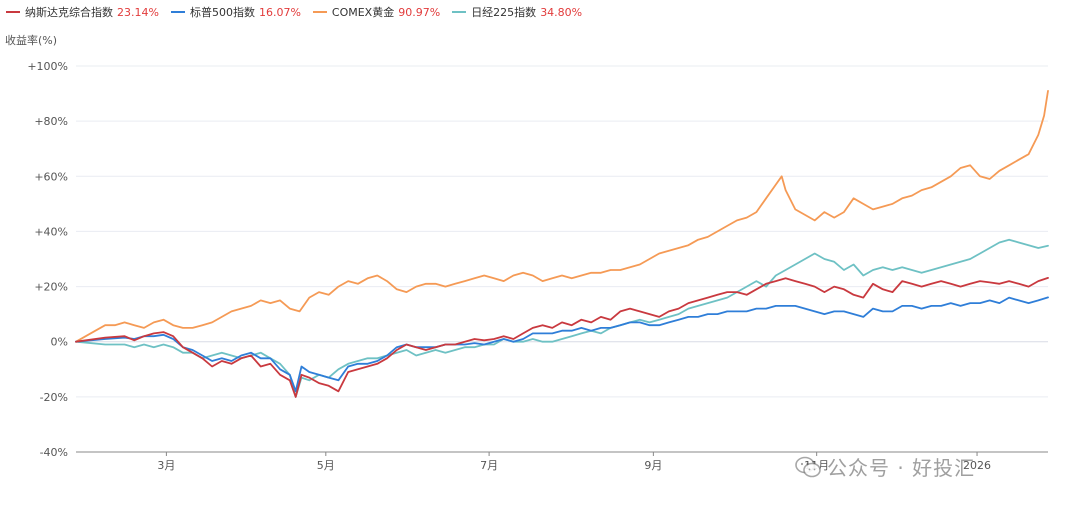 Image resolution: width=1080 pixels, height=510 pixels. What do you see at coordinates (59, 342) in the screenshot?
I see `y-tick-label: 0%` at bounding box center [59, 342].